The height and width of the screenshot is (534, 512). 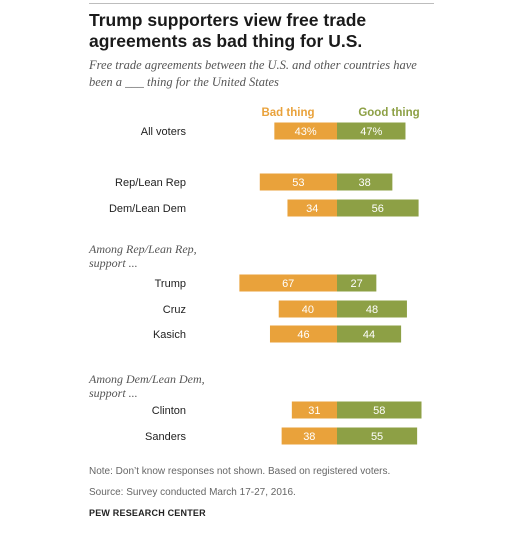 I want to click on bar-bad-value: 40, so click(x=308, y=310).